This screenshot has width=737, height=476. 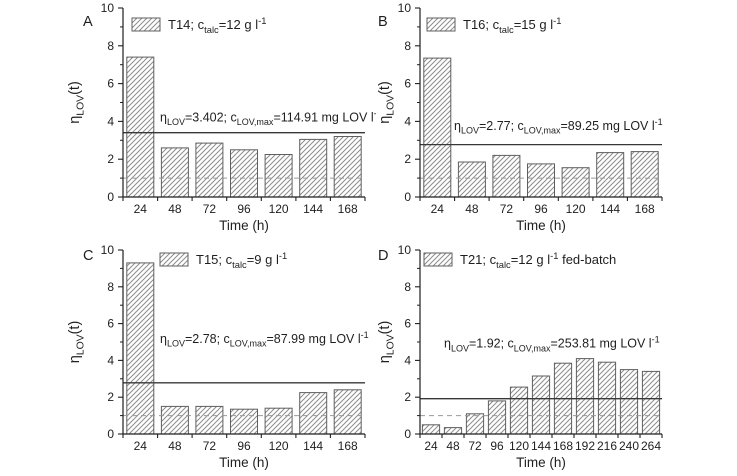 I want to click on annotation-text: ηLOV=2.77; cLOV,max=89.25 mg LOV l-1, so click(x=558, y=126).